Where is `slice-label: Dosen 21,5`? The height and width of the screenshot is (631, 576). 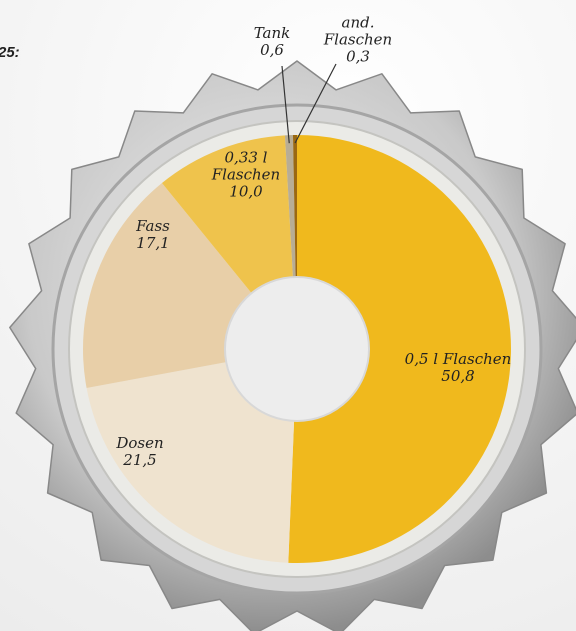 slice-label: Dosen 21,5 is located at coordinates (140, 452).